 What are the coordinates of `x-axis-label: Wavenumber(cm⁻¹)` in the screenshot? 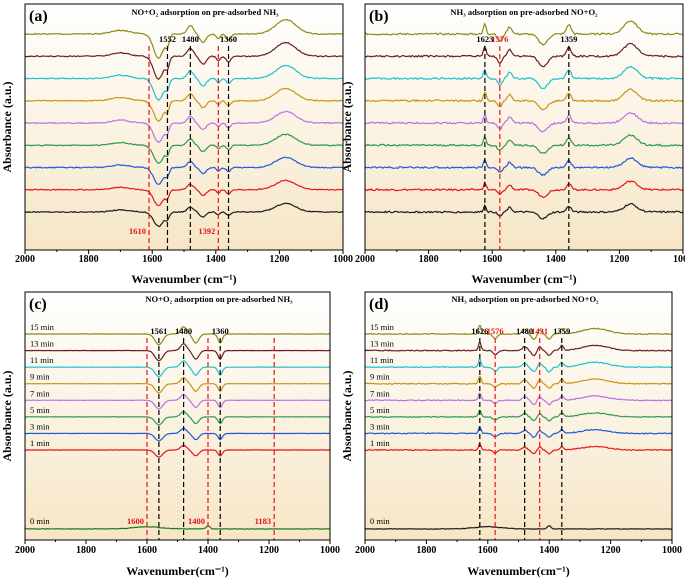 It's located at (177, 571).